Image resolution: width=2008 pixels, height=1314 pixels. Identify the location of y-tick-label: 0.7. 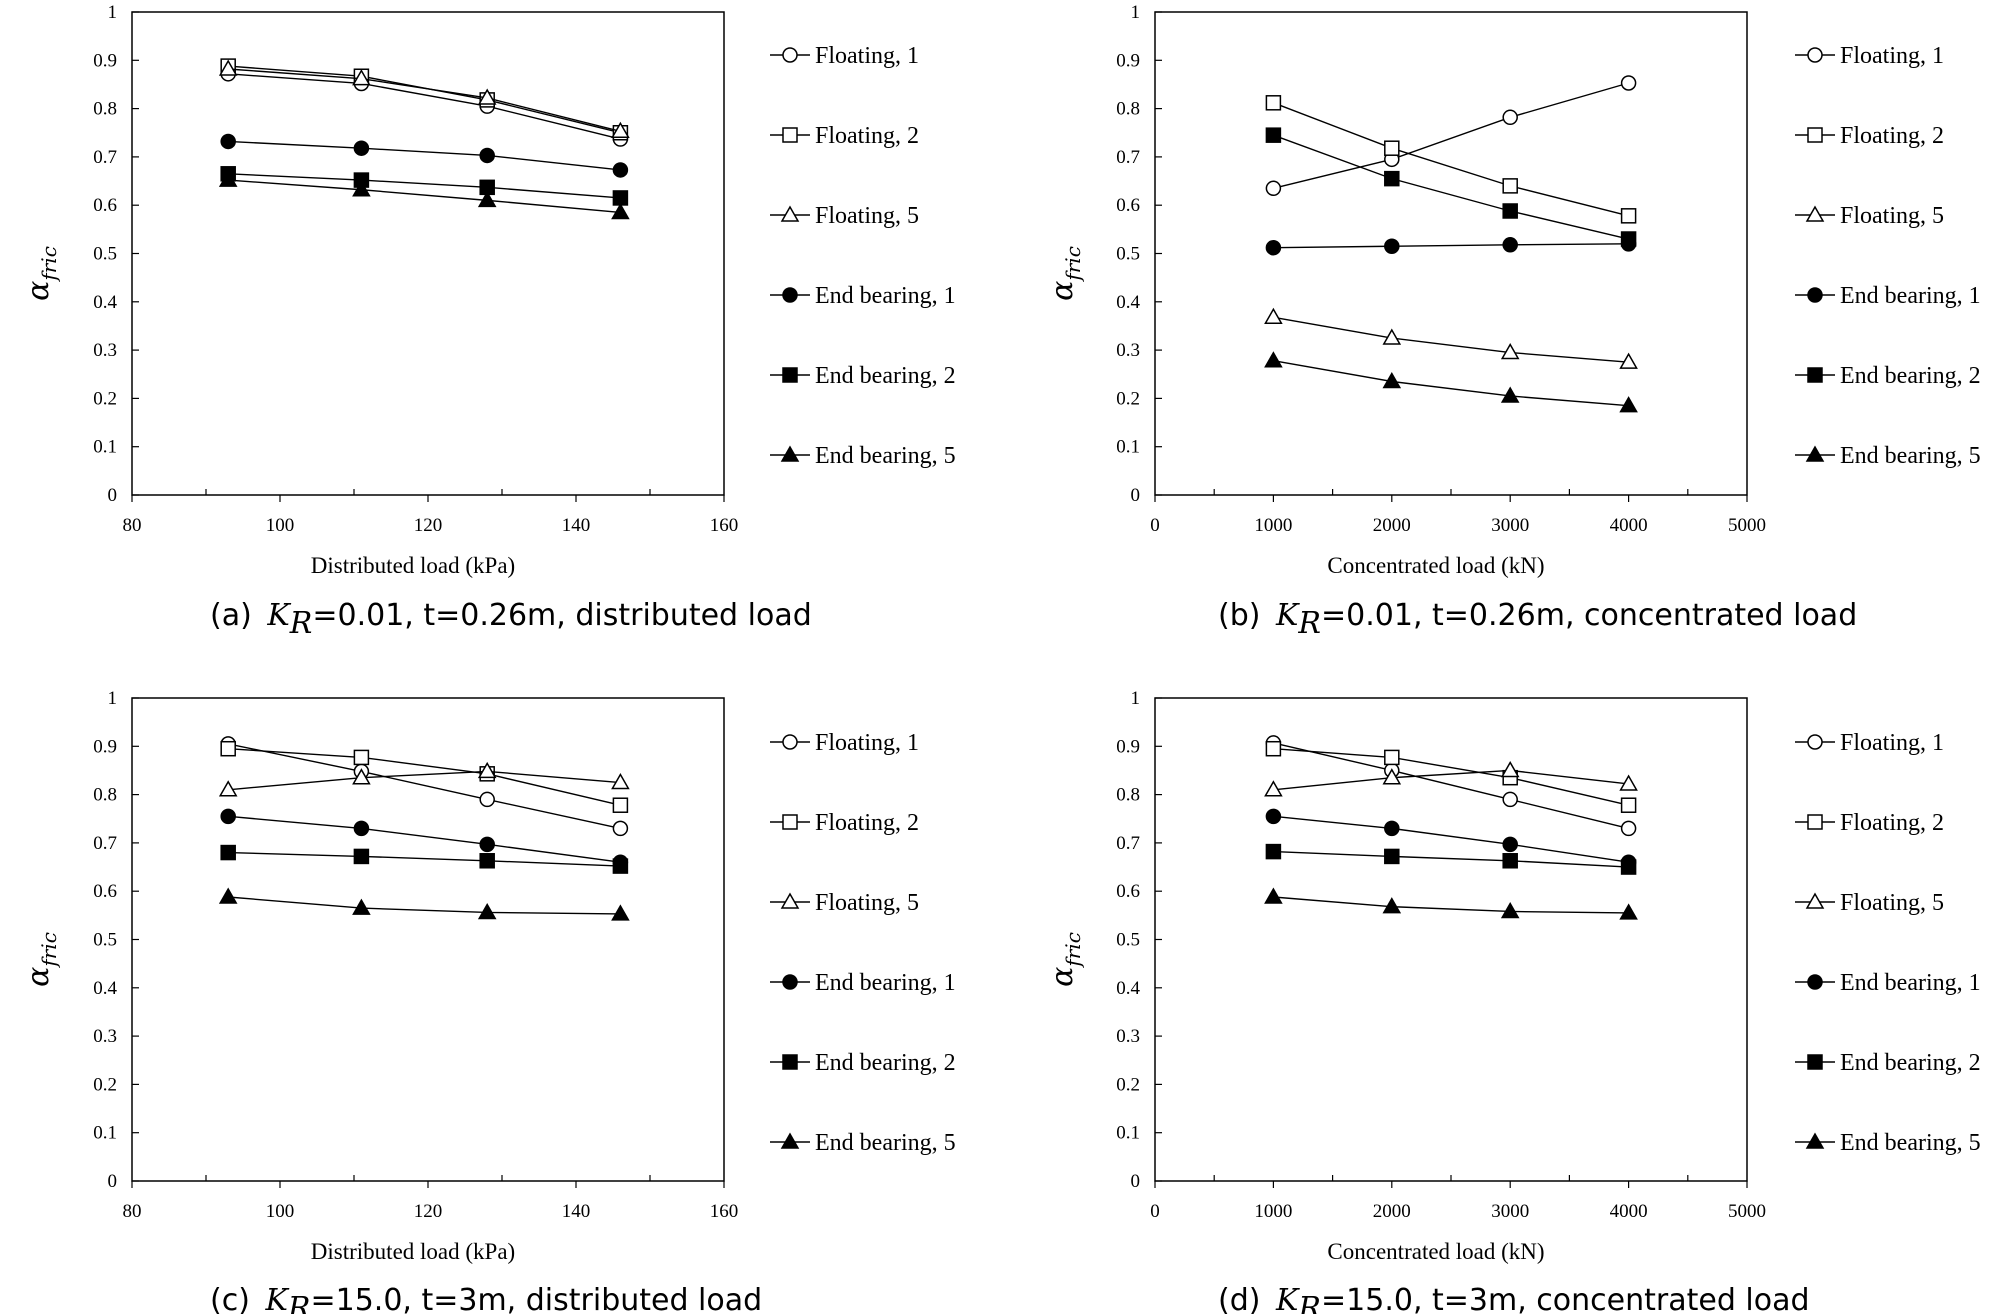
(105, 843).